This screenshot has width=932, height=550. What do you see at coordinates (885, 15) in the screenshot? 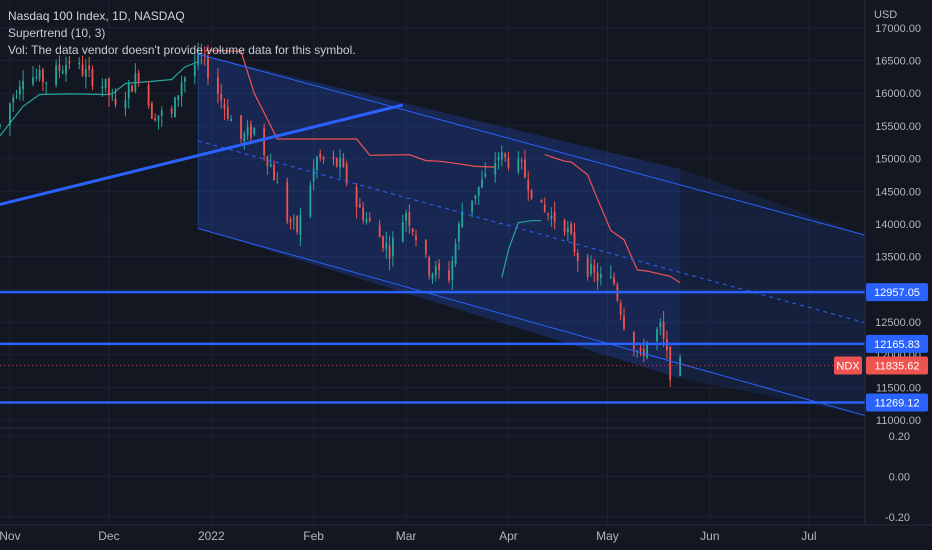
I see `currency-label: USD` at bounding box center [885, 15].